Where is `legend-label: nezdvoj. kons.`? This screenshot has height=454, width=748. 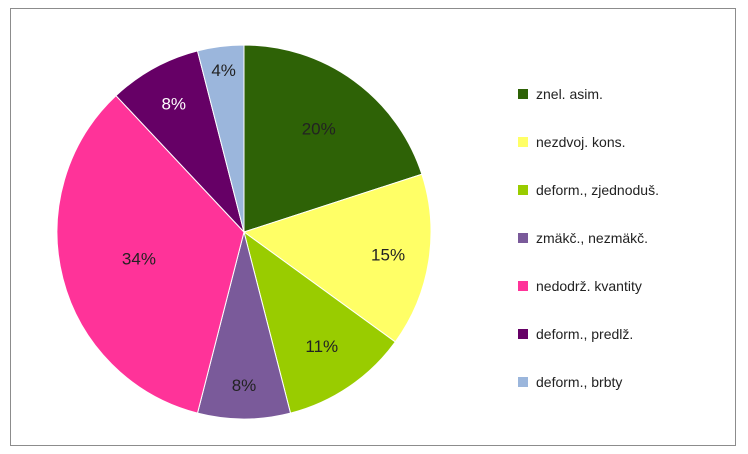
legend-label: nezdvoj. kons. is located at coordinates (581, 142).